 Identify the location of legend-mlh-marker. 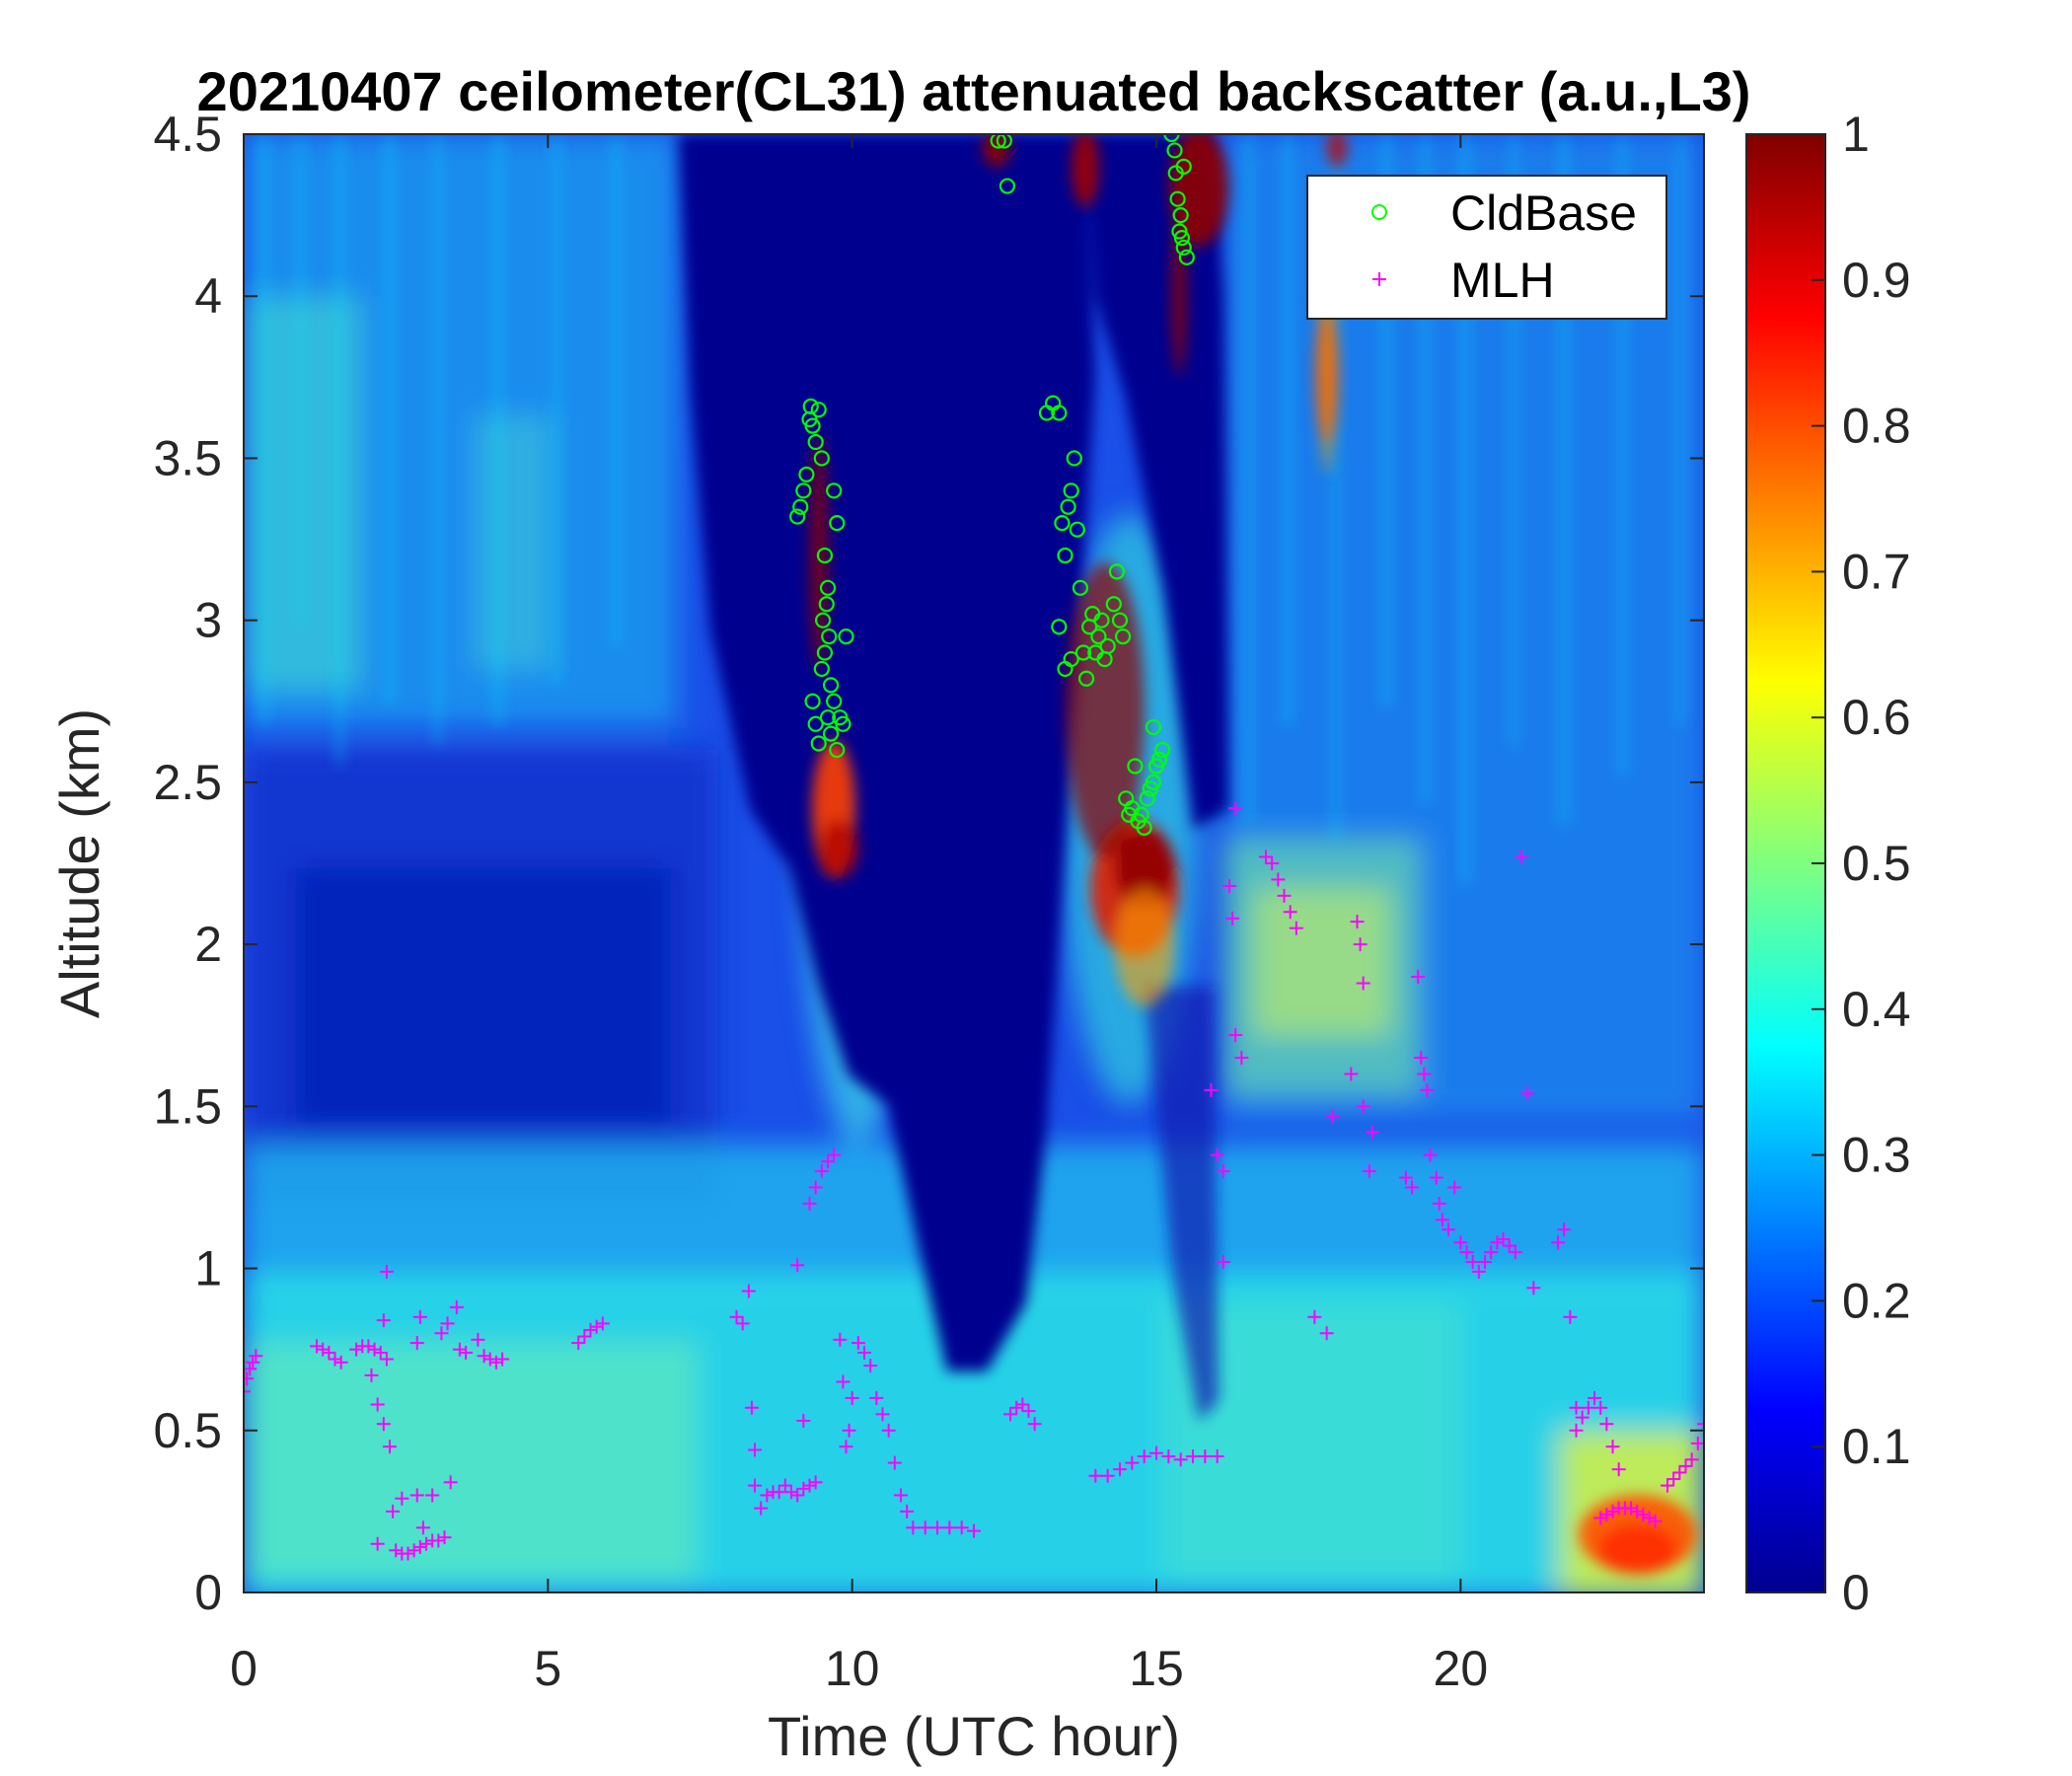
(1379, 279).